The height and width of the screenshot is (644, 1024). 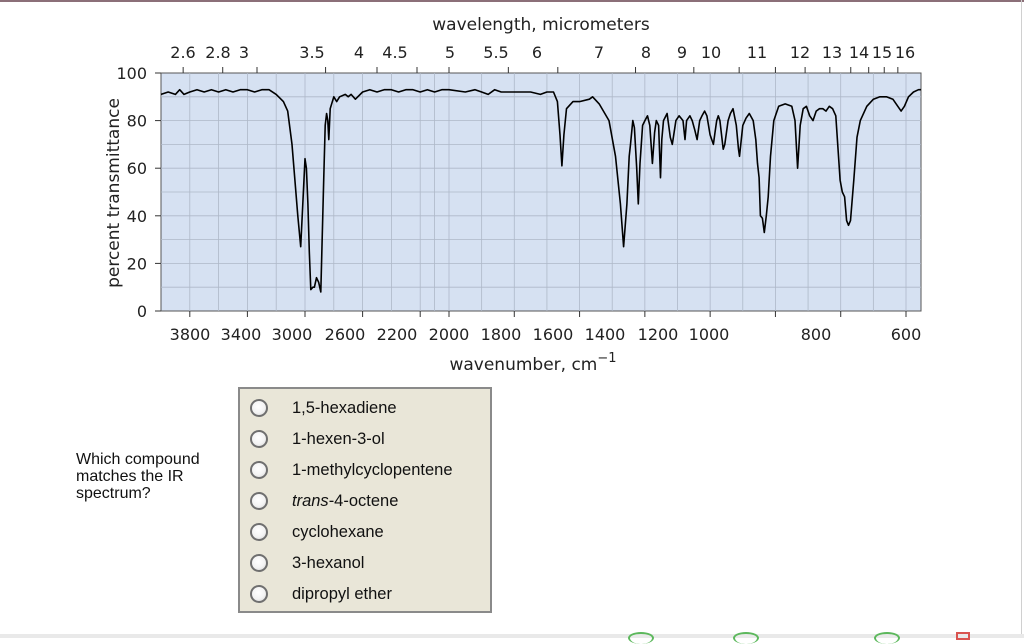 I want to click on choice-3-hexanol: 3-hexanol, so click(x=307, y=563).